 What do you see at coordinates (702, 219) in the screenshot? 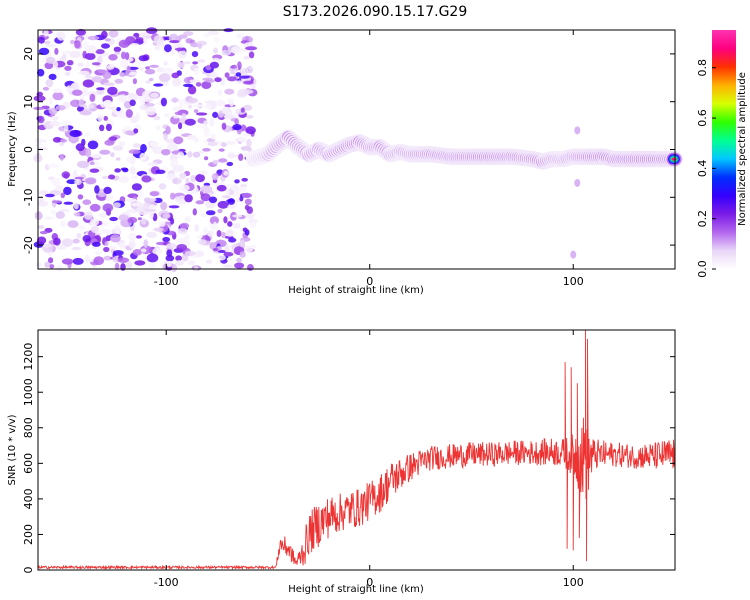
I see `colorbar-tick-label: 0.2` at bounding box center [702, 219].